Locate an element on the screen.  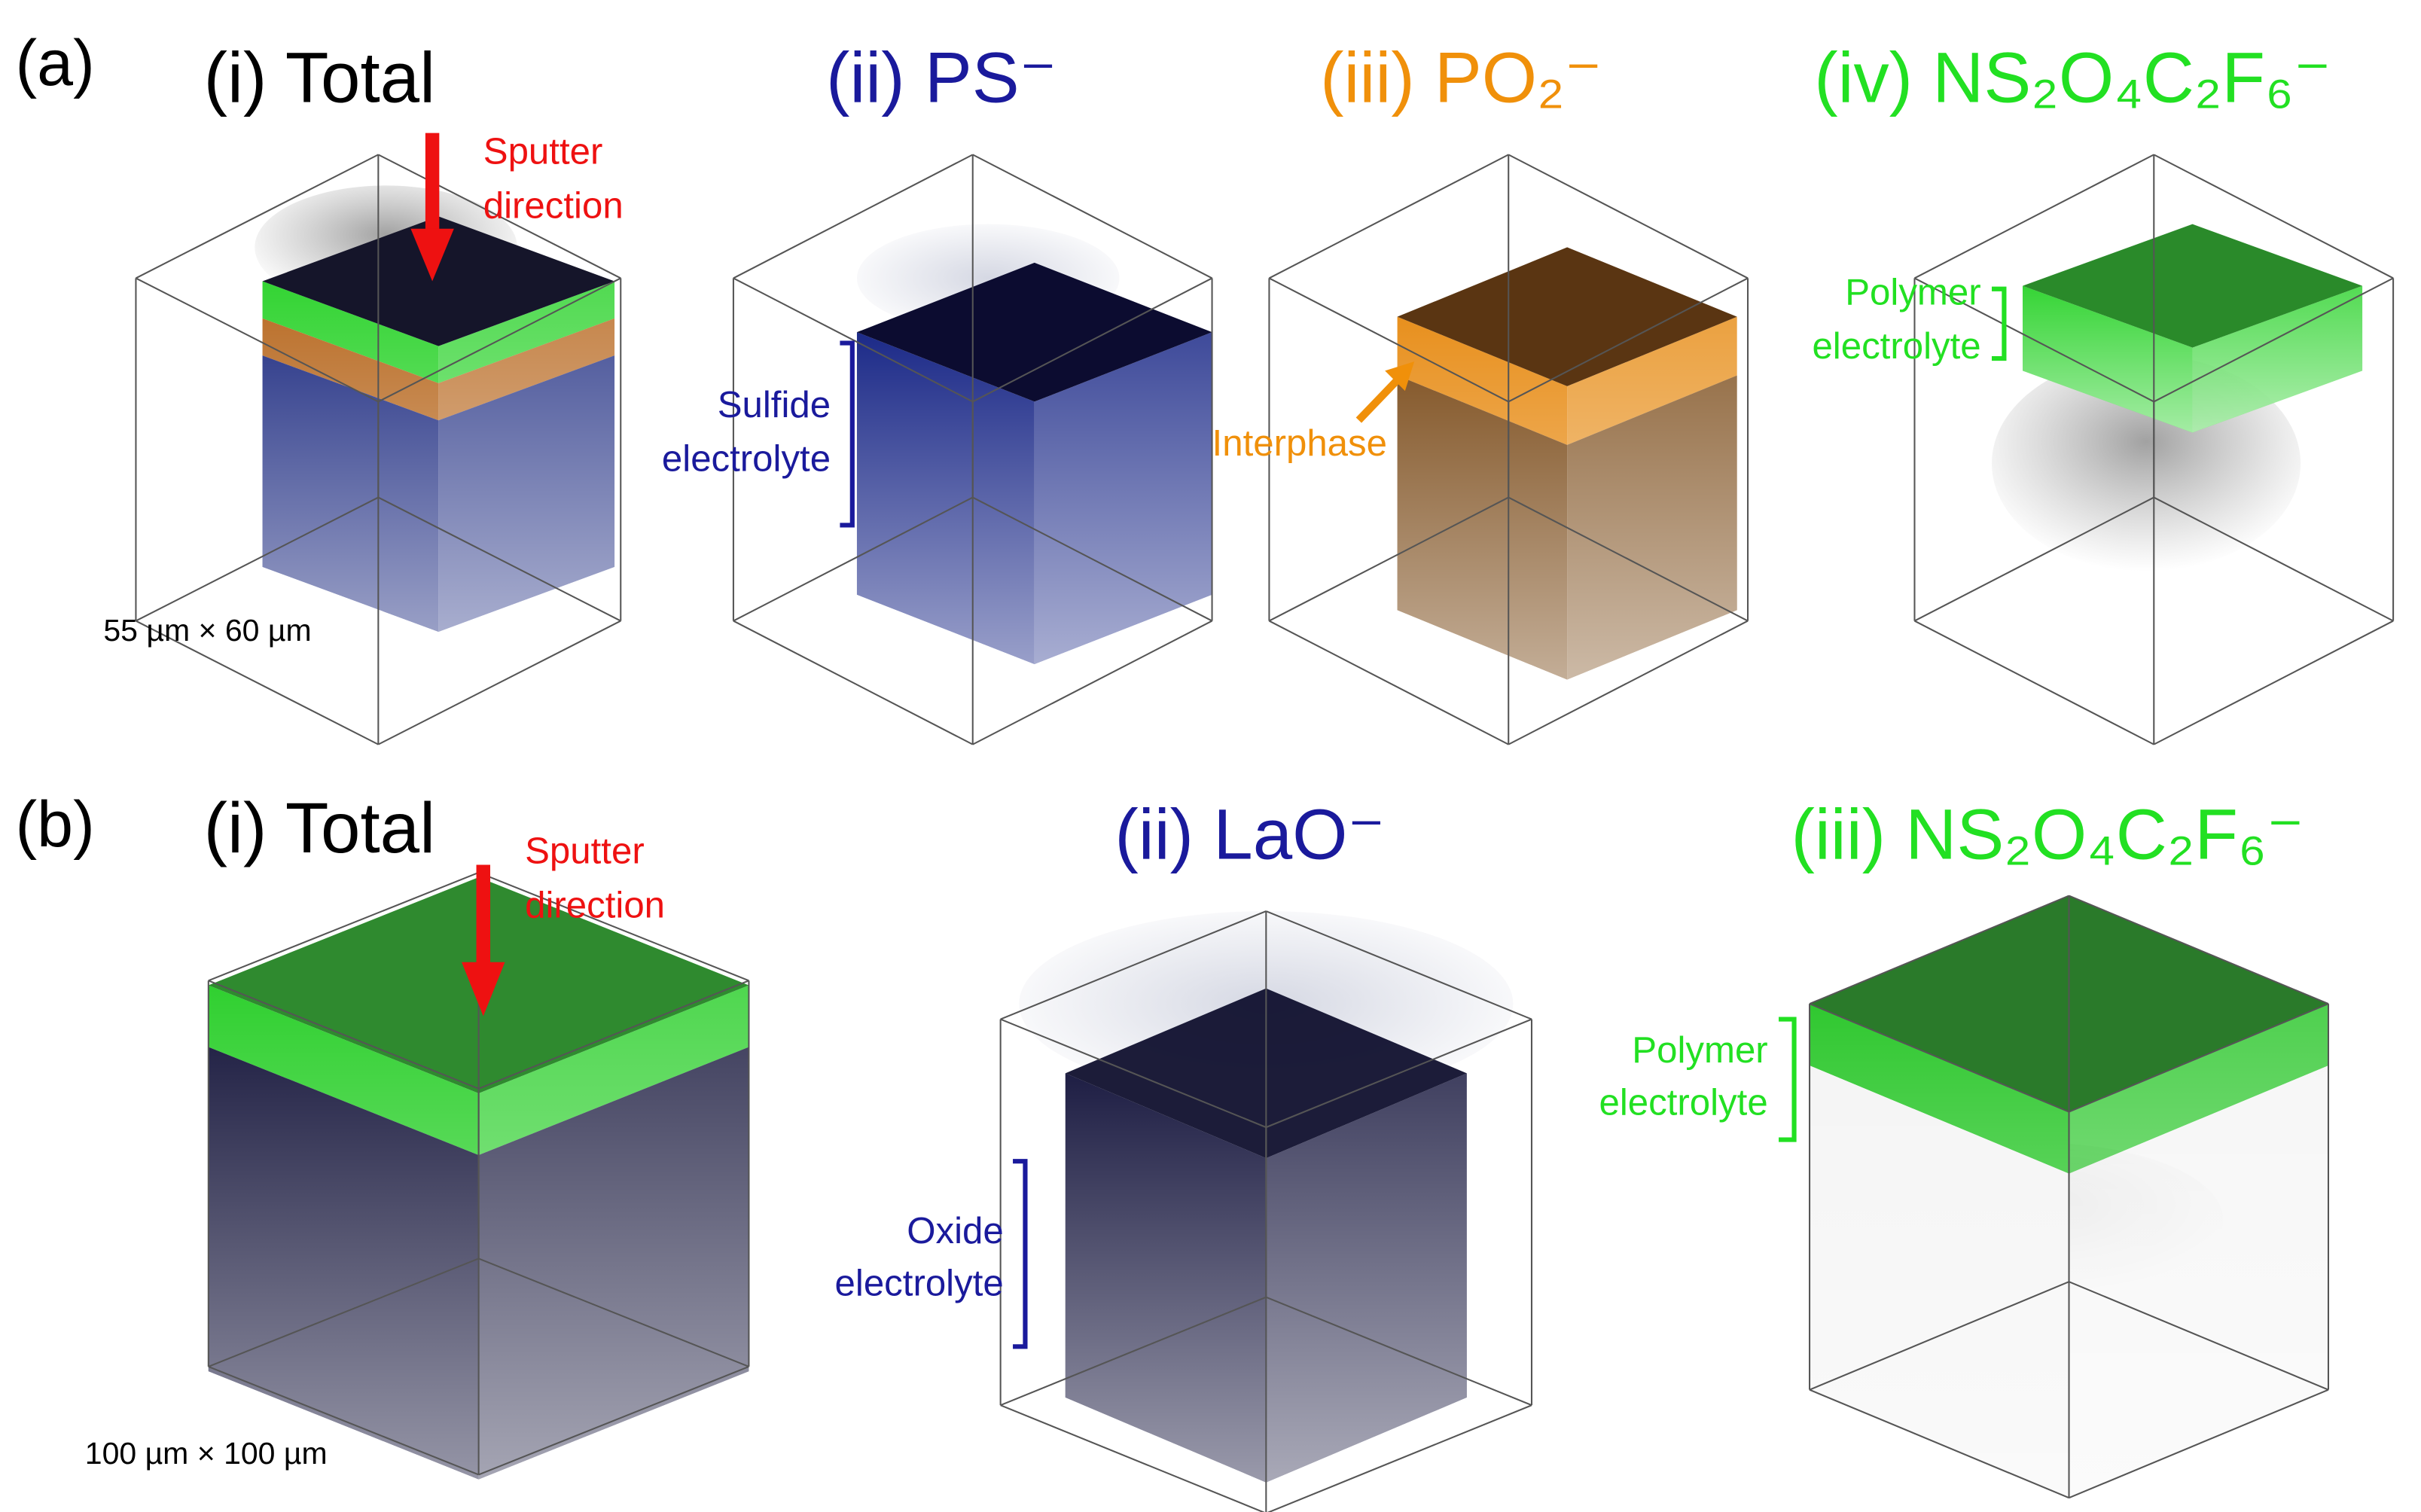
panel-label: (a) is located at coordinates (55, 63).